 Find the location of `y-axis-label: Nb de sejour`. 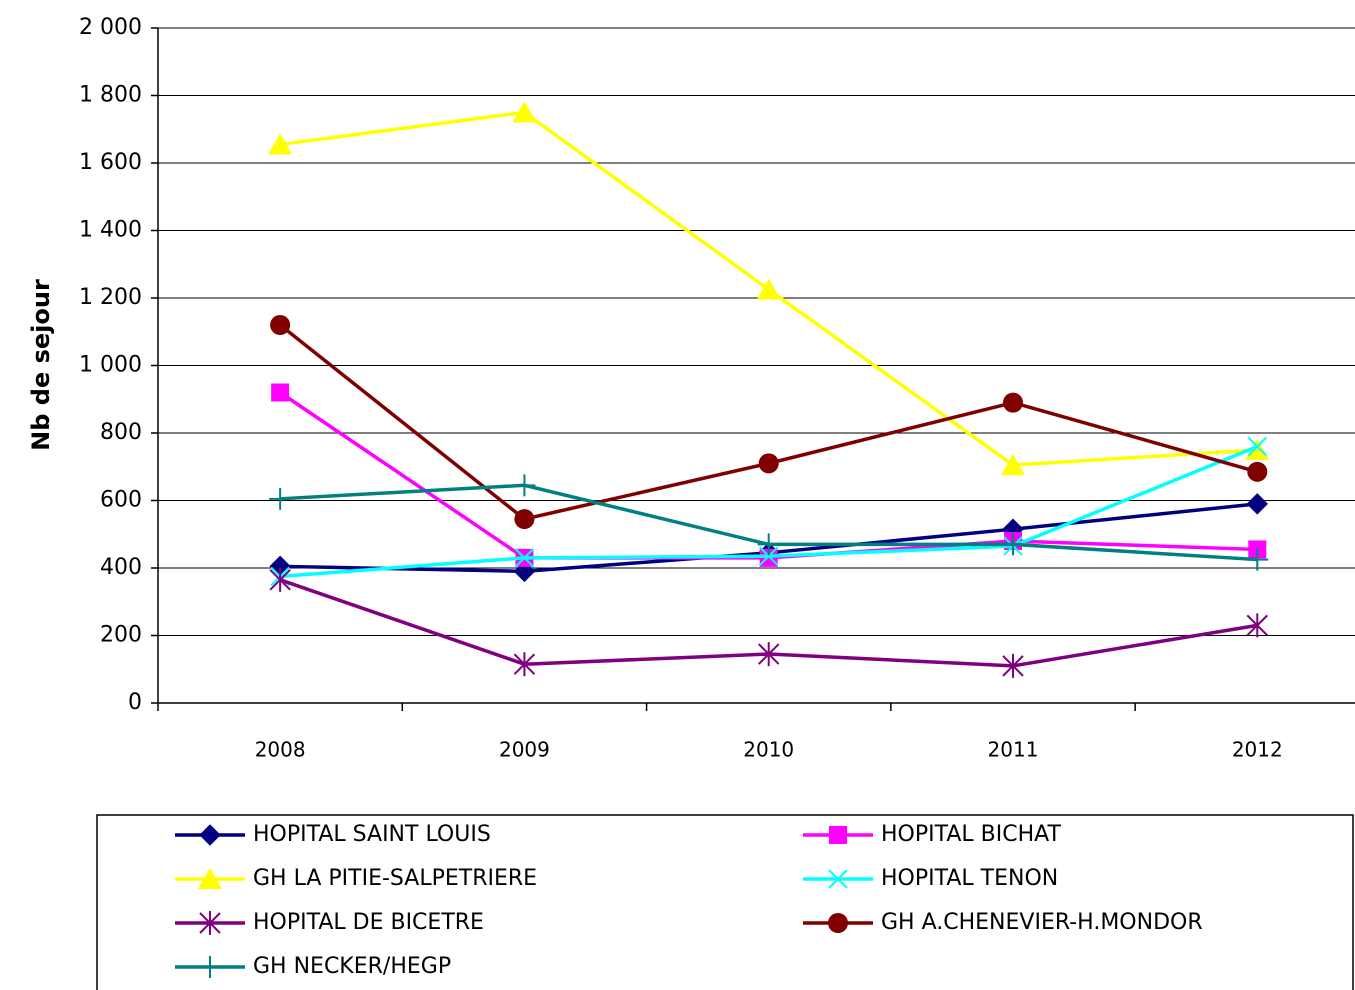

y-axis-label: Nb de sejour is located at coordinates (41, 365).